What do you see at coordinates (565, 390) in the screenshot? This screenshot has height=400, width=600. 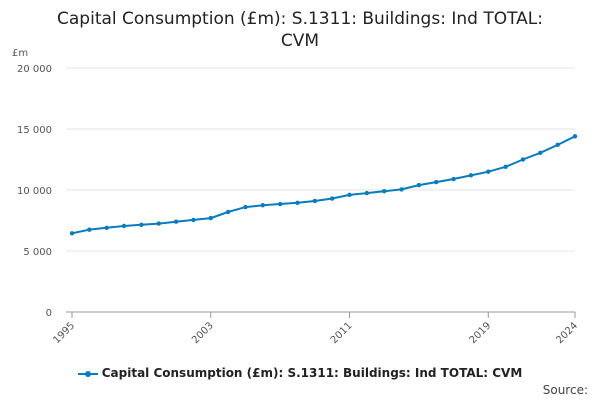 I see `source-label: Source:` at bounding box center [565, 390].